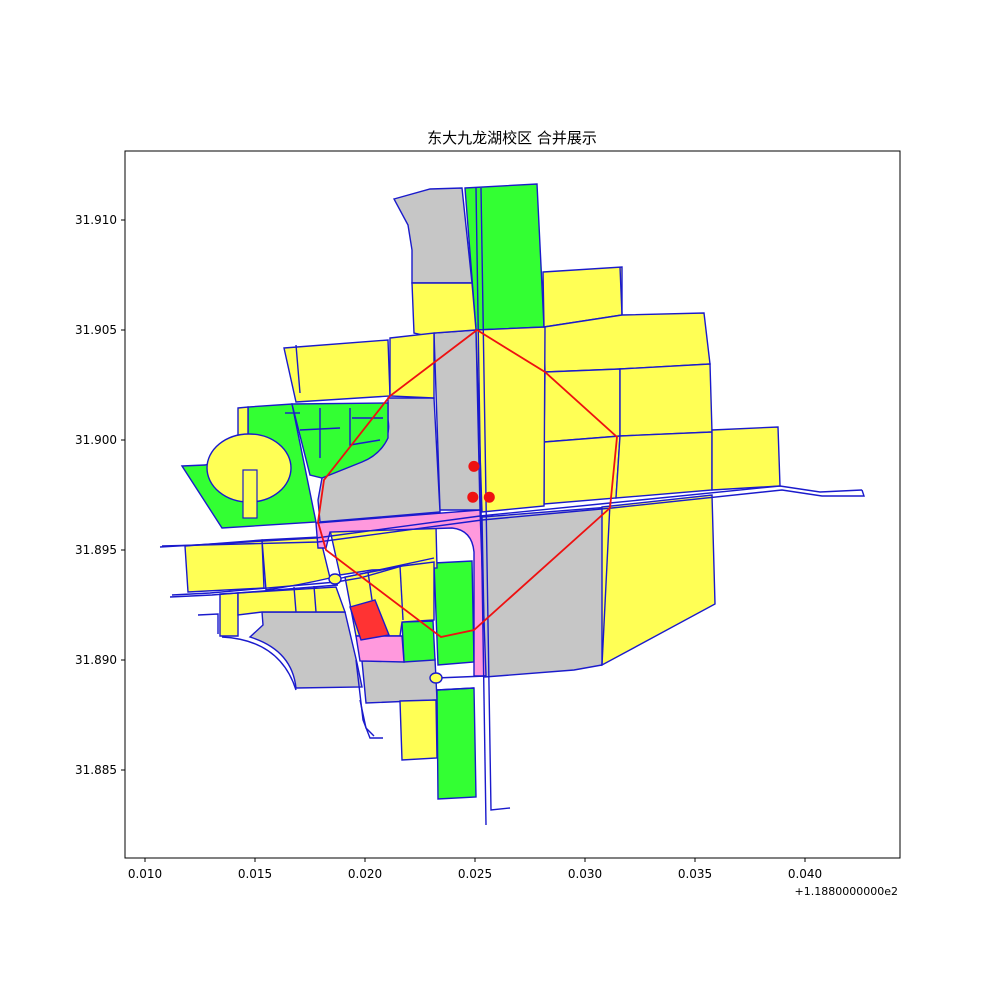  Describe the element at coordinates (481, 481) in the screenshot. I see `poi-layer` at that location.